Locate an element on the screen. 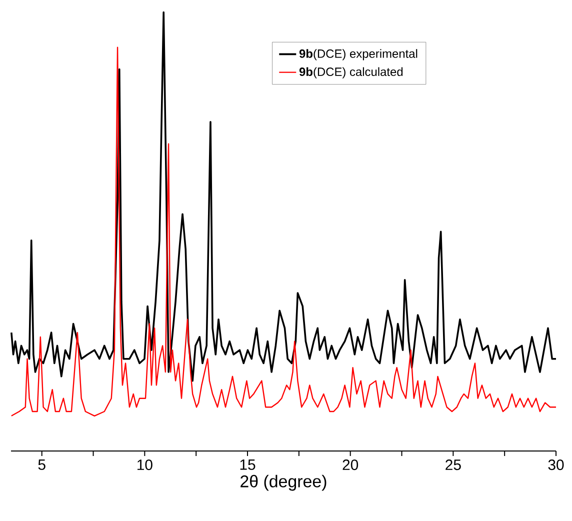 The height and width of the screenshot is (521, 572). legend-label: 9b(DCE) experimental is located at coordinates (358, 54).